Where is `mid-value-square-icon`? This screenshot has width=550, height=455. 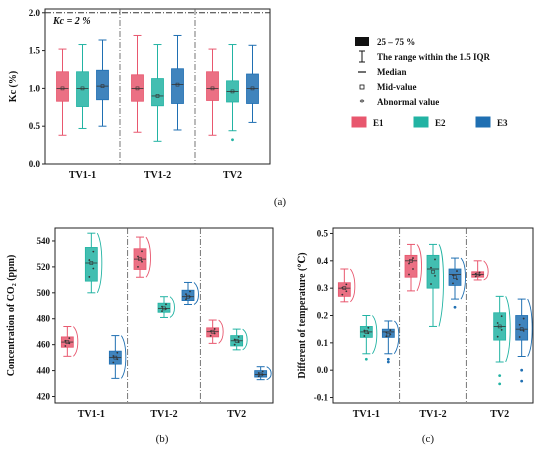
mid-value-square-icon is located at coordinates (362, 87).